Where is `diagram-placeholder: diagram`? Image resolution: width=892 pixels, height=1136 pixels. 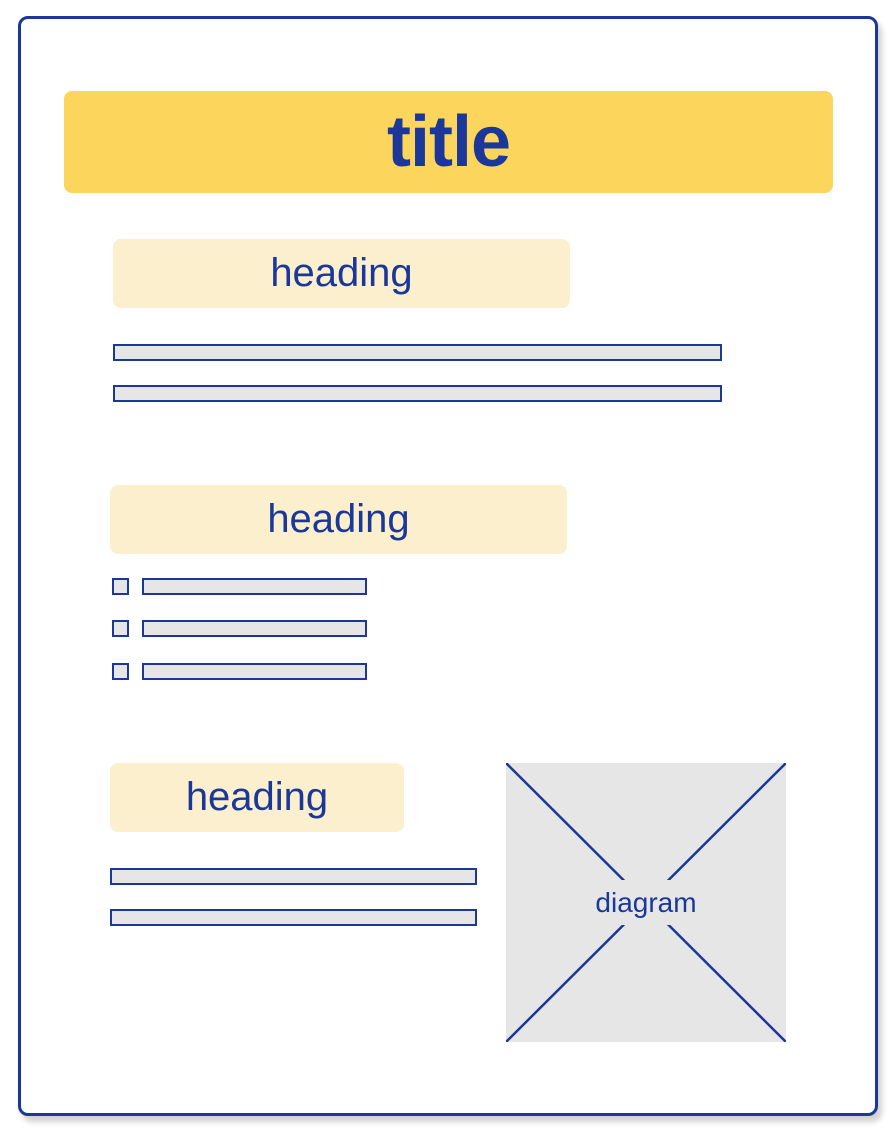
diagram-placeholder: diagram is located at coordinates (646, 902).